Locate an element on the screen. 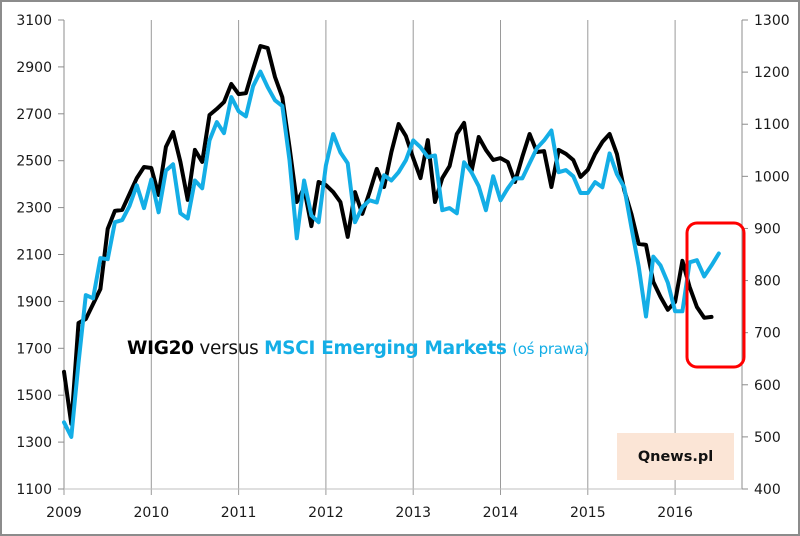 The image size is (800, 536). y-right-tick-label: 1100 is located at coordinates (772, 125).